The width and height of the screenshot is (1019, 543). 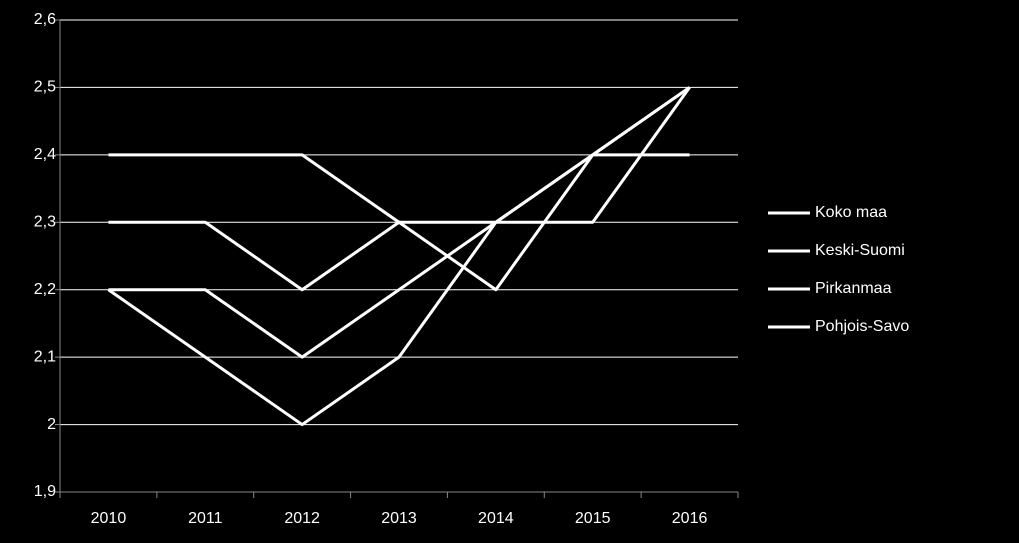 What do you see at coordinates (45, 154) in the screenshot?
I see `y-tick-label: 2,4` at bounding box center [45, 154].